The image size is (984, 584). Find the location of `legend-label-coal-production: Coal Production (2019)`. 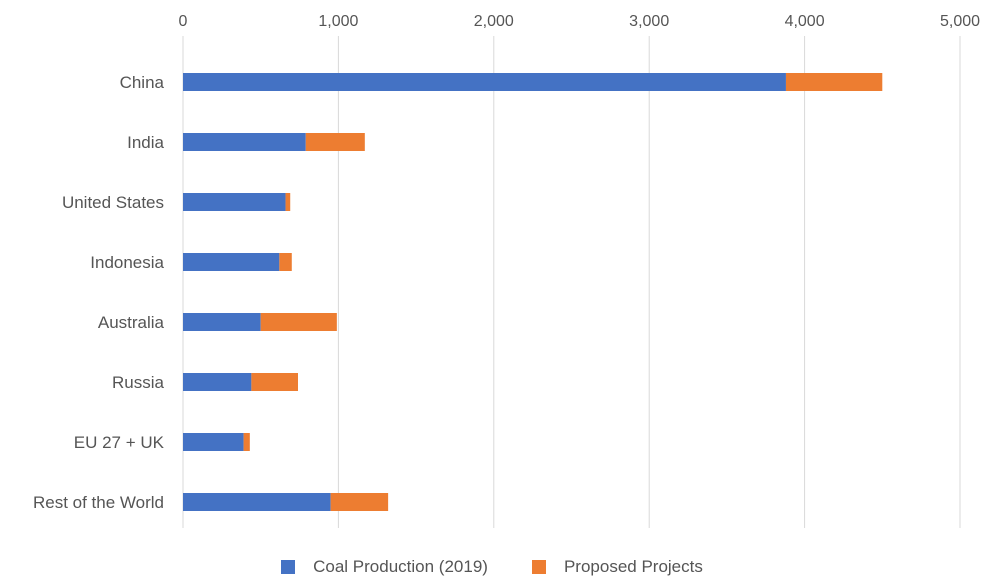

legend-label-coal-production: Coal Production (2019) is located at coordinates (400, 566).